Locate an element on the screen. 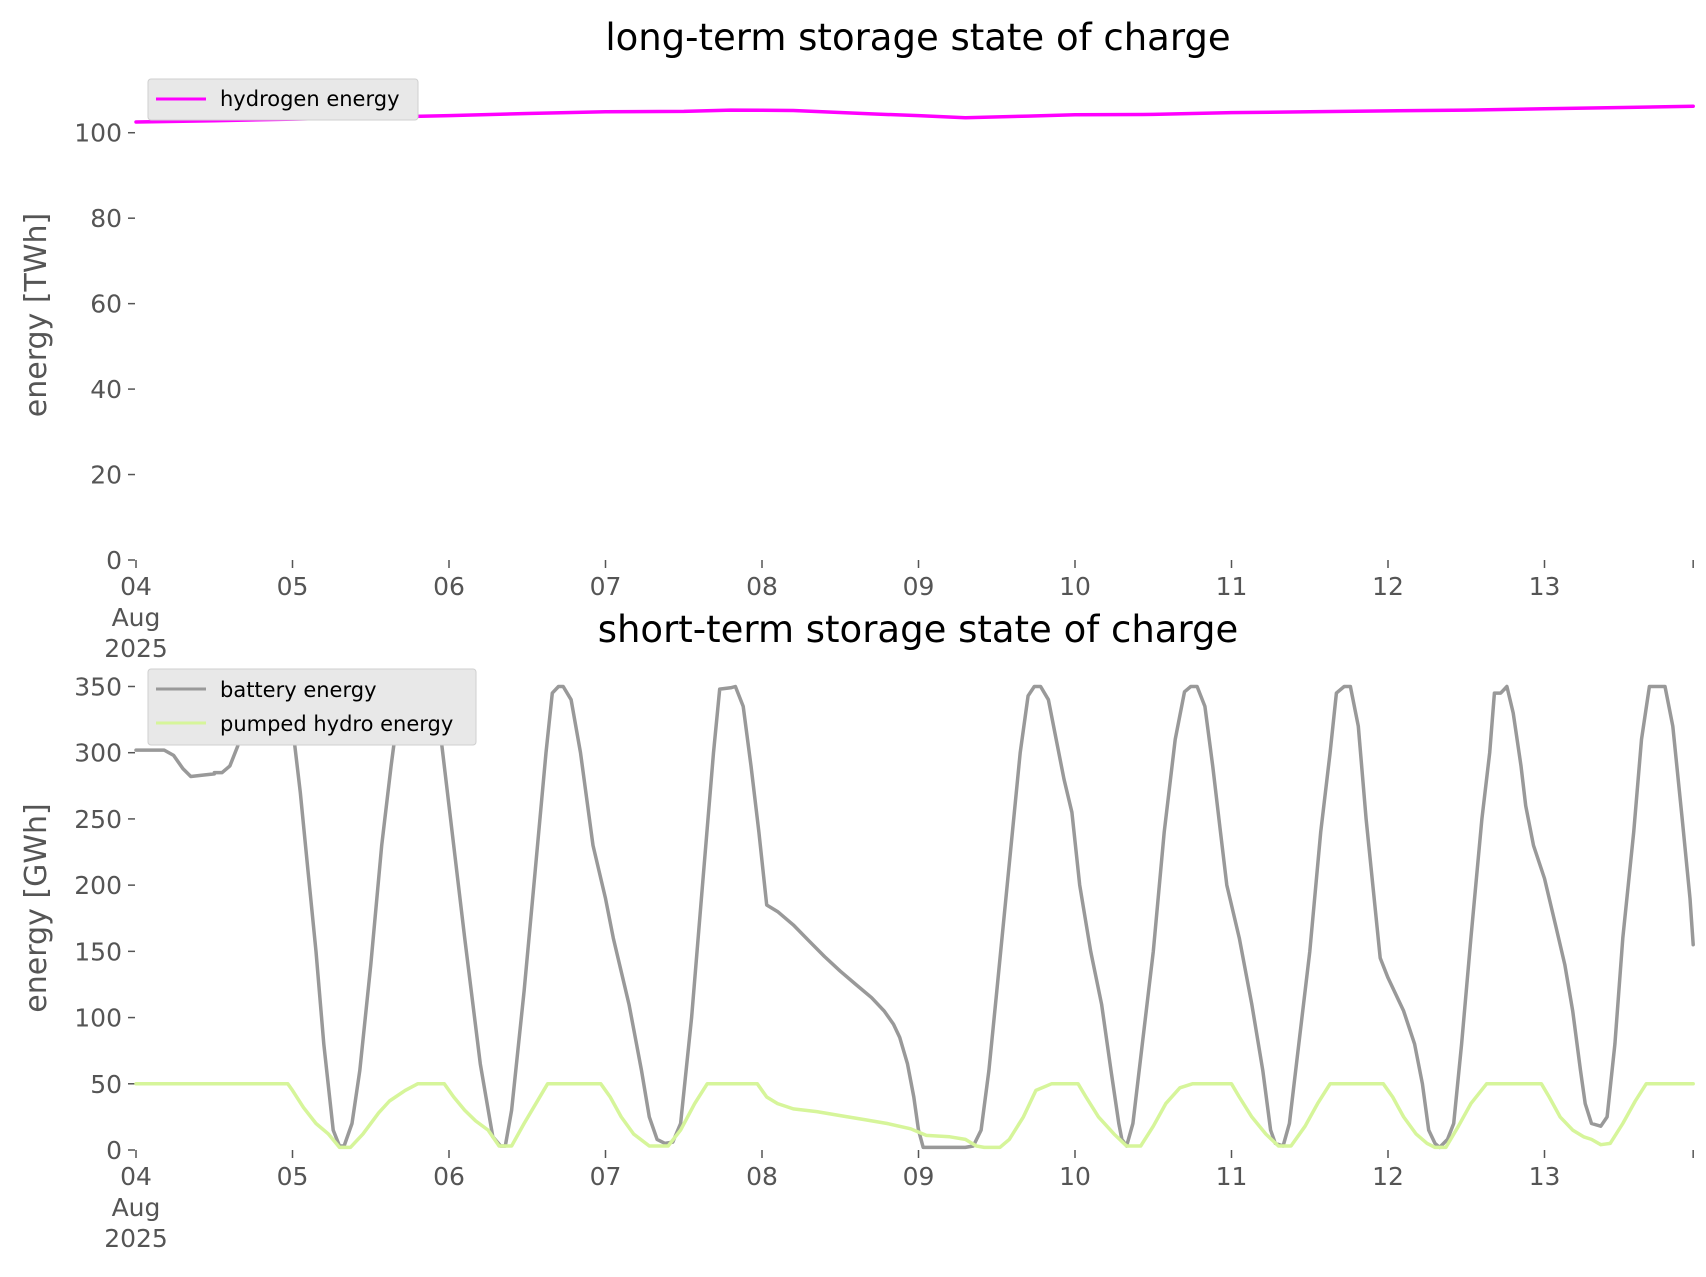 The image size is (1706, 1277). y-tick-label: 150 is located at coordinates (98, 951).